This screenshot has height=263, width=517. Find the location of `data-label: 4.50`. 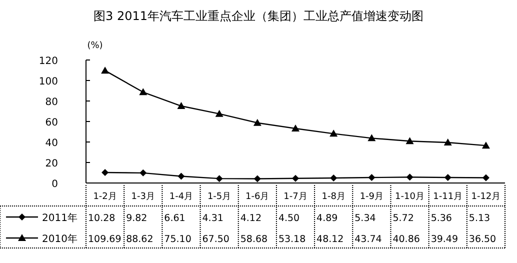

data-label: 4.50 is located at coordinates (289, 218).